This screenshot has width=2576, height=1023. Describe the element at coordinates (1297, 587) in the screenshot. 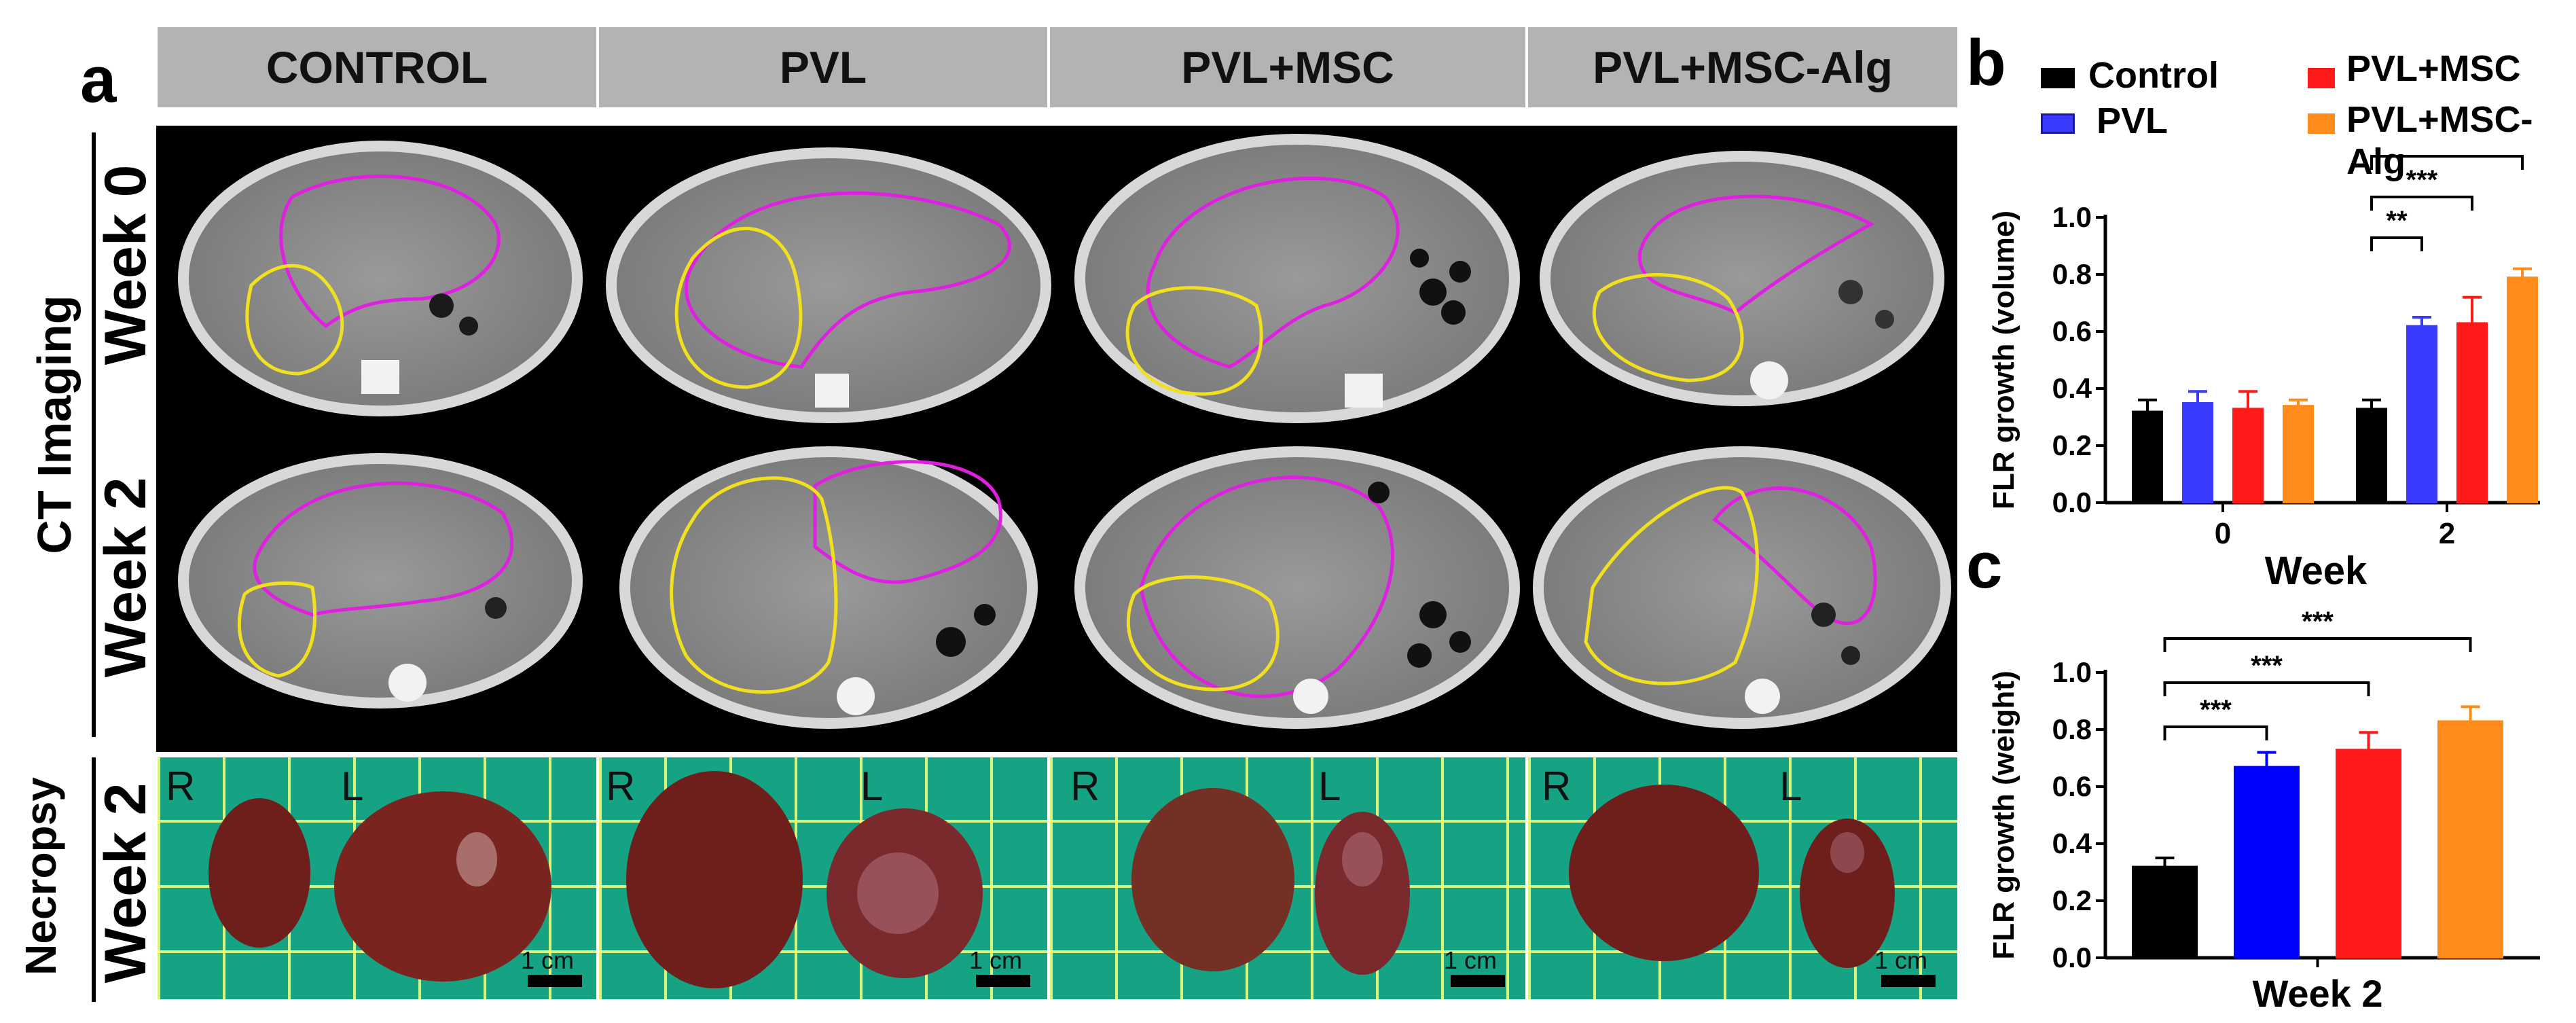

I see `ct-pvl-msc-week2` at that location.